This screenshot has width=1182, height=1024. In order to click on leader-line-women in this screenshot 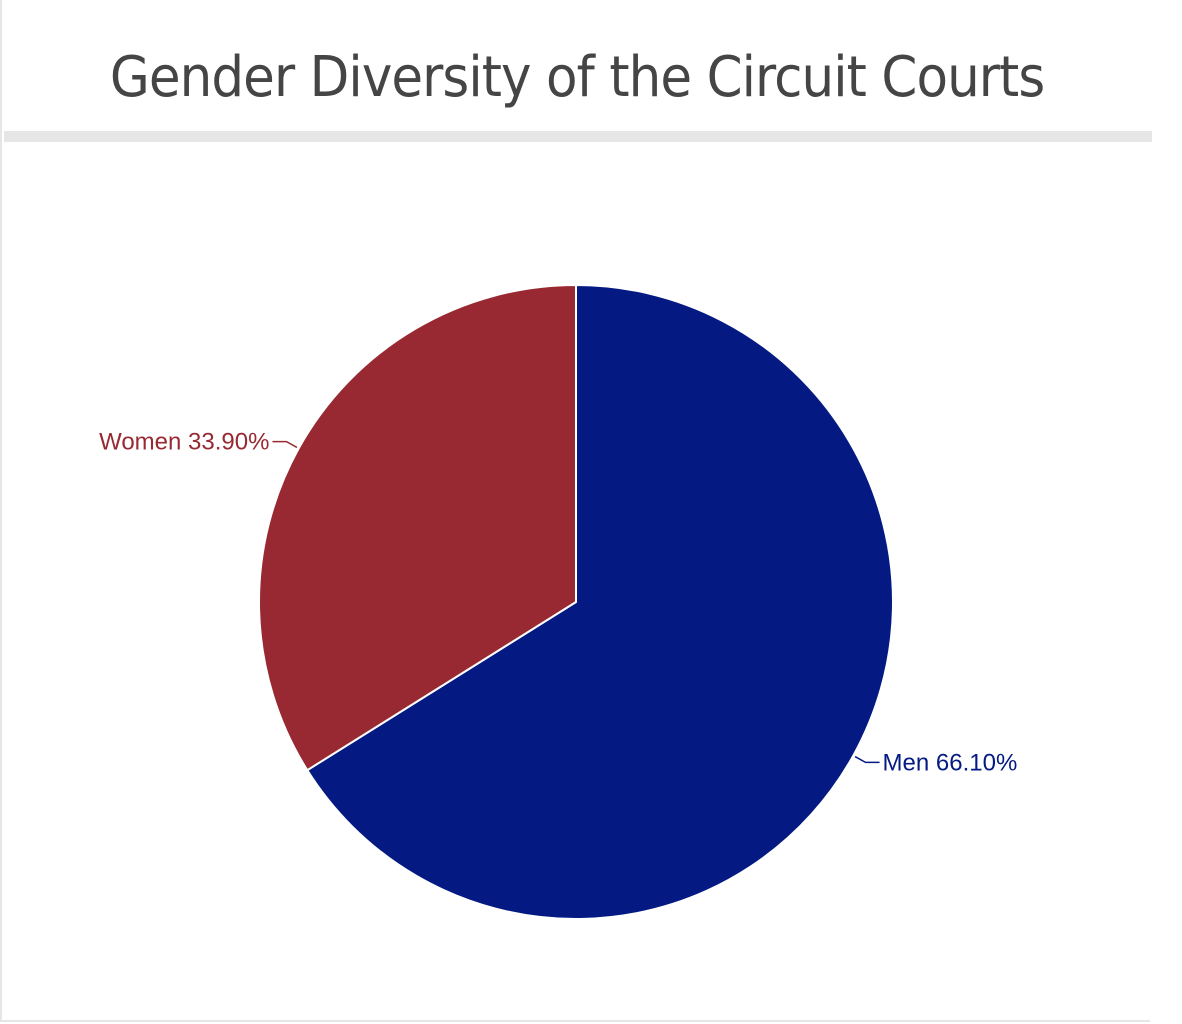, I will do `click(285, 444)`.